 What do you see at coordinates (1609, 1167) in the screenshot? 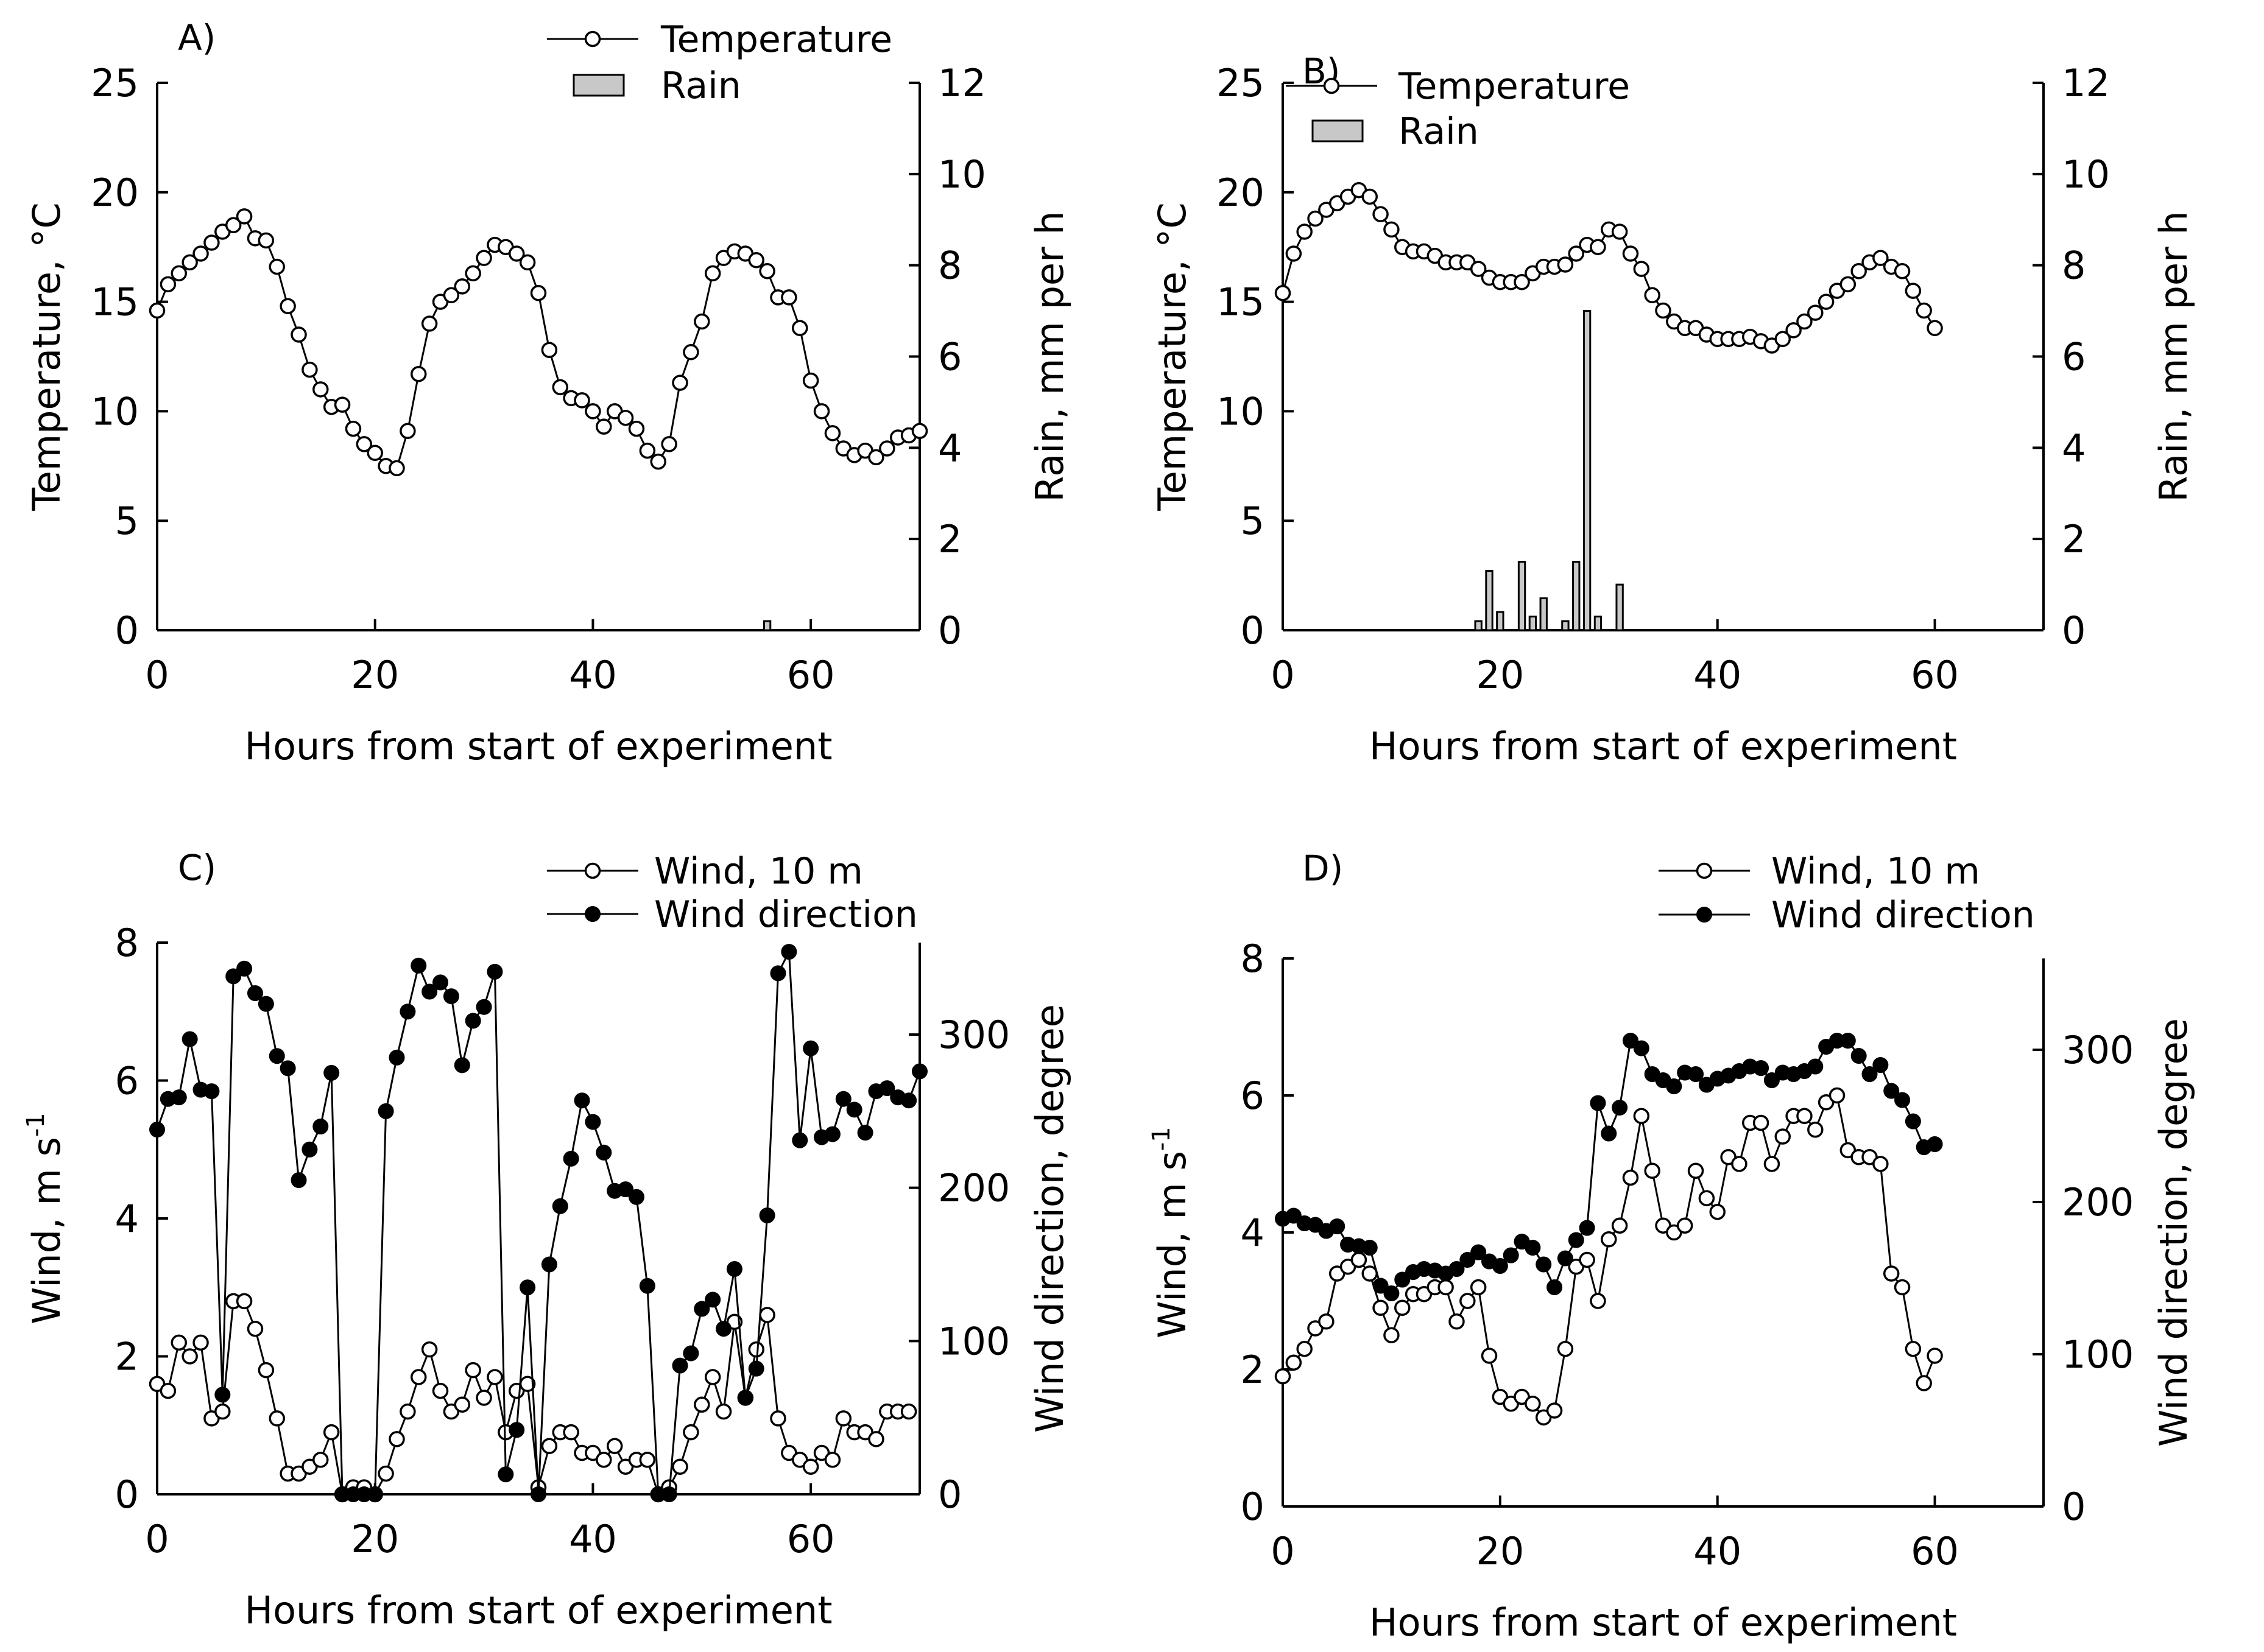
I see `series-wind-direction` at bounding box center [1609, 1167].